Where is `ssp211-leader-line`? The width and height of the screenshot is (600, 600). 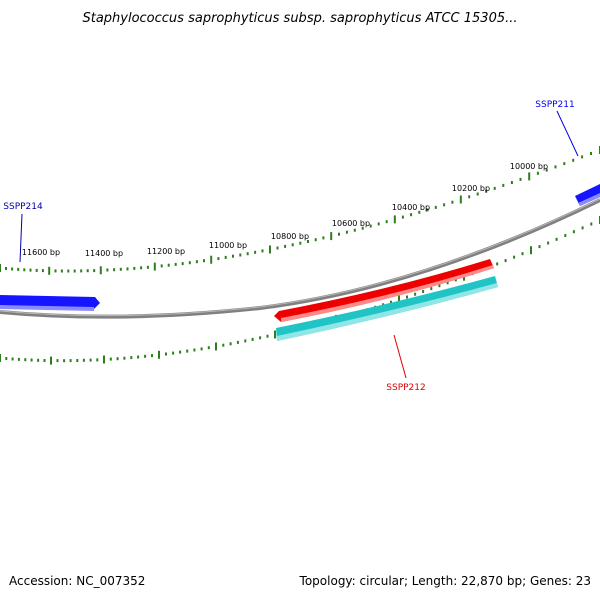 ssp211-leader-line is located at coordinates (567, 133).